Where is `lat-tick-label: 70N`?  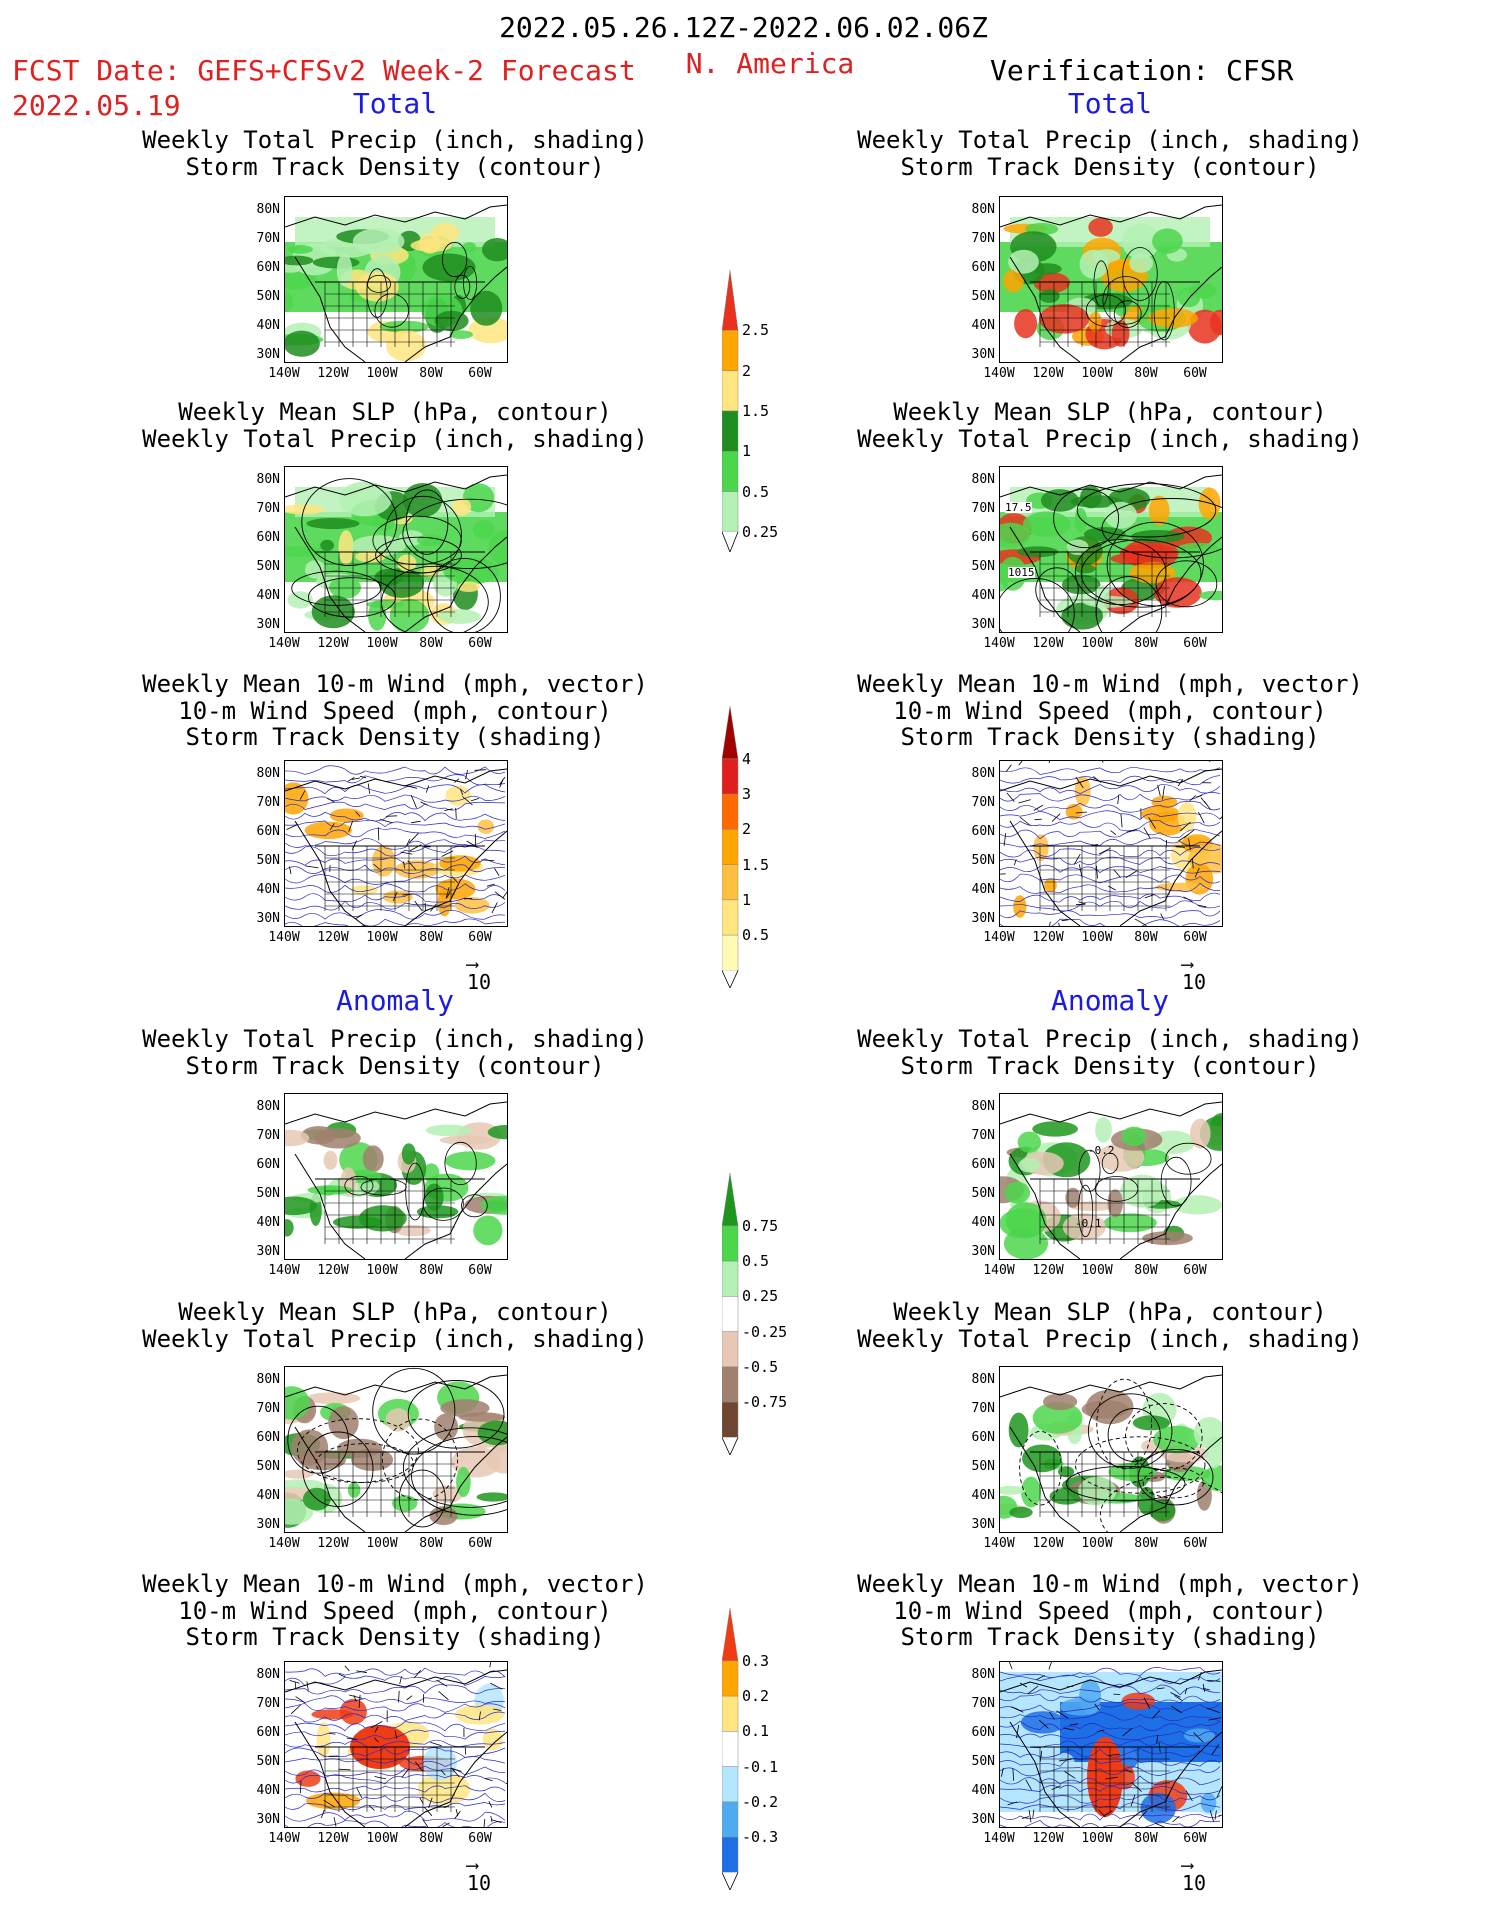
lat-tick-label: 70N is located at coordinates (268, 238).